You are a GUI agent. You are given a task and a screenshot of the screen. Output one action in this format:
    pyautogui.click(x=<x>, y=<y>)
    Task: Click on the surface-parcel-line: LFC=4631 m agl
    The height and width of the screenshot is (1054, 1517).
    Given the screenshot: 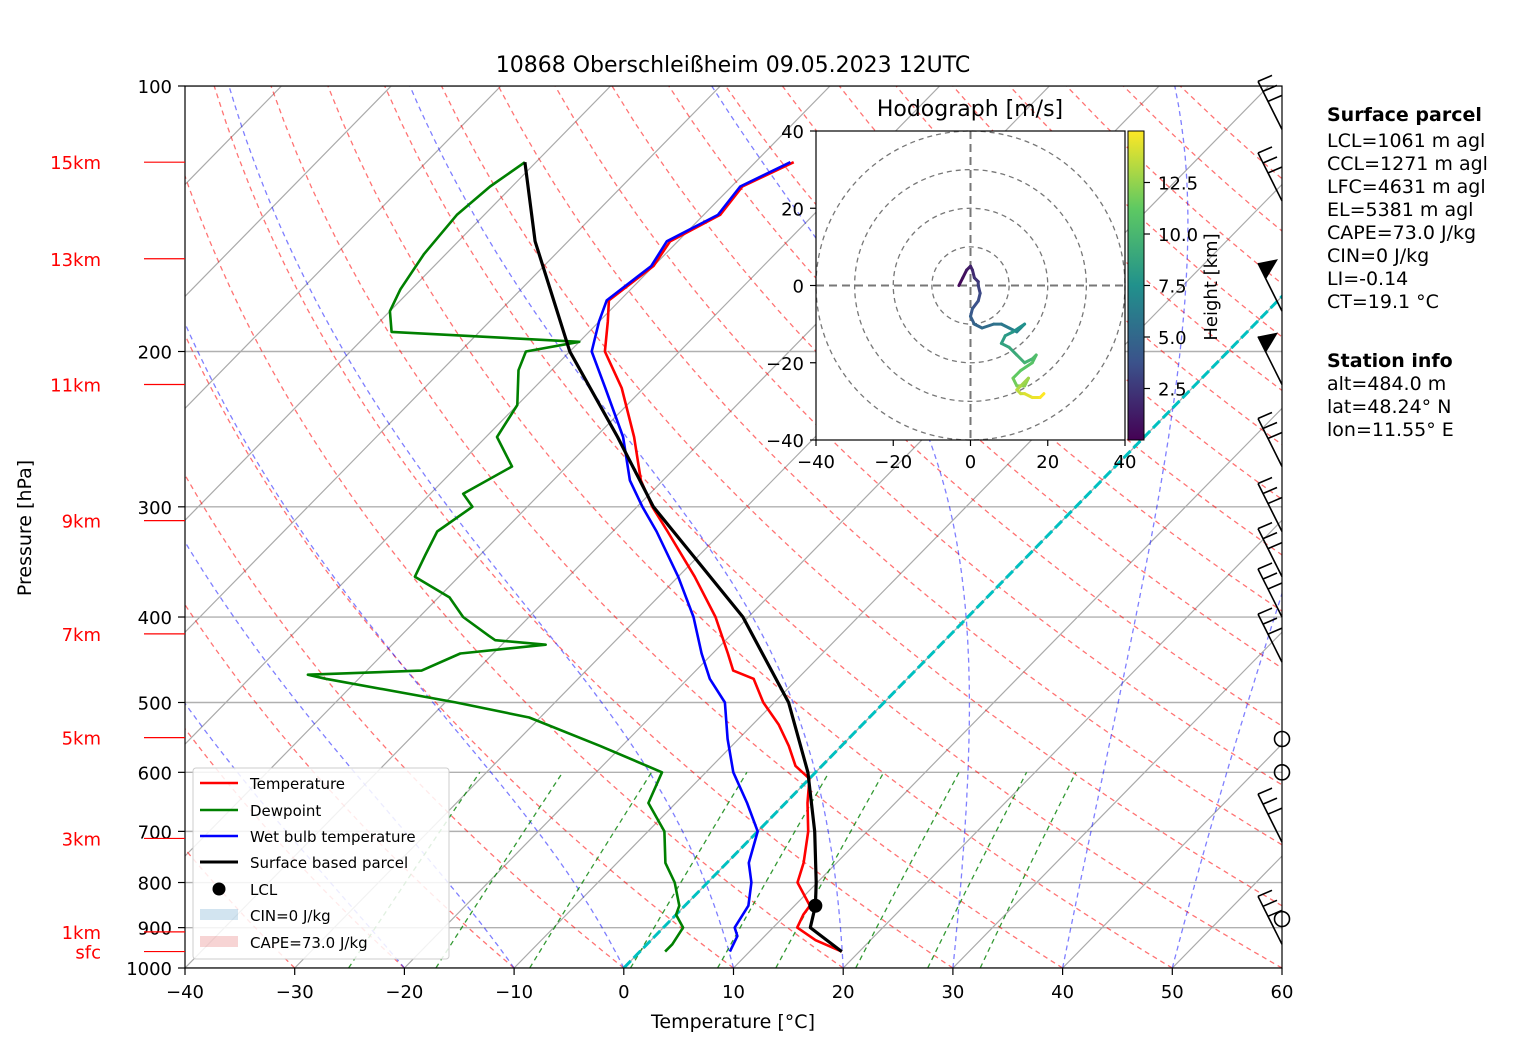 What is the action you would take?
    pyautogui.click(x=1406, y=187)
    